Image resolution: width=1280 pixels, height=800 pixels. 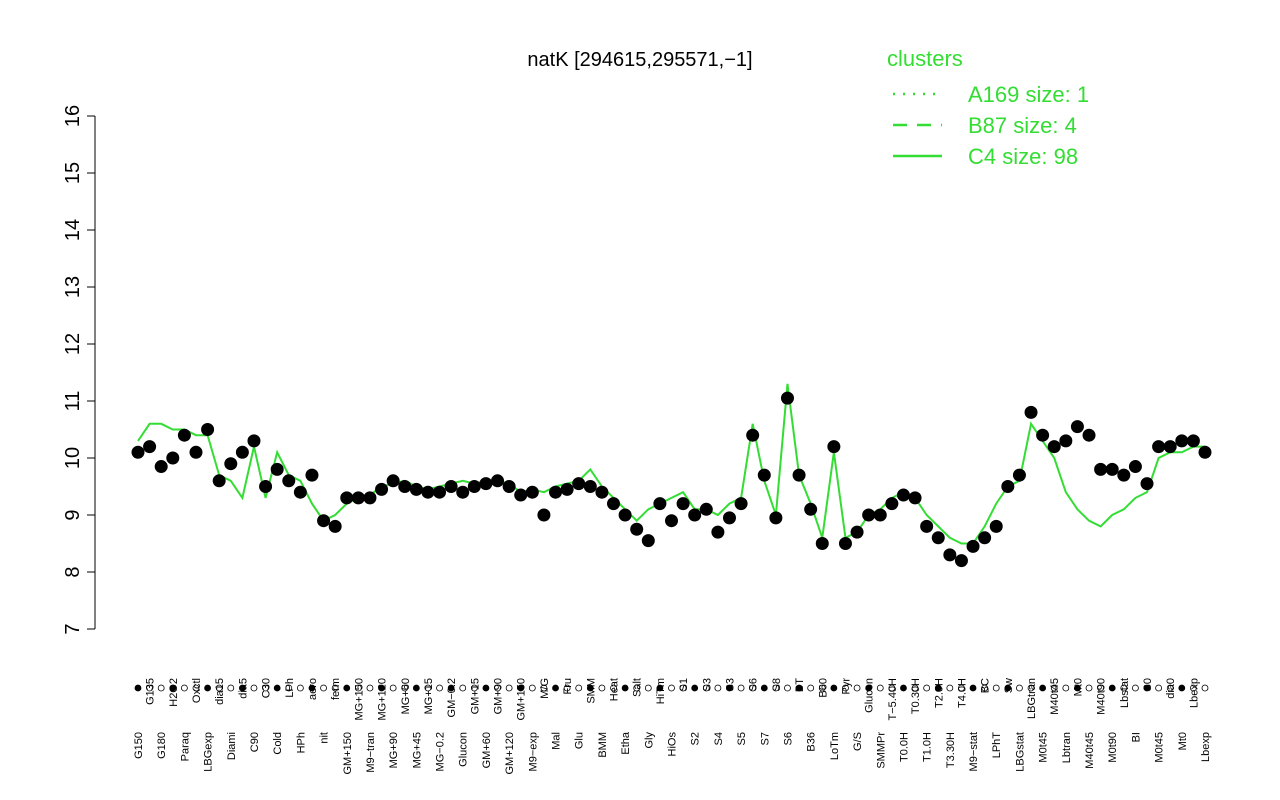 What do you see at coordinates (951, 750) in the screenshot?
I see `x-tick-label: T3.30H` at bounding box center [951, 750].